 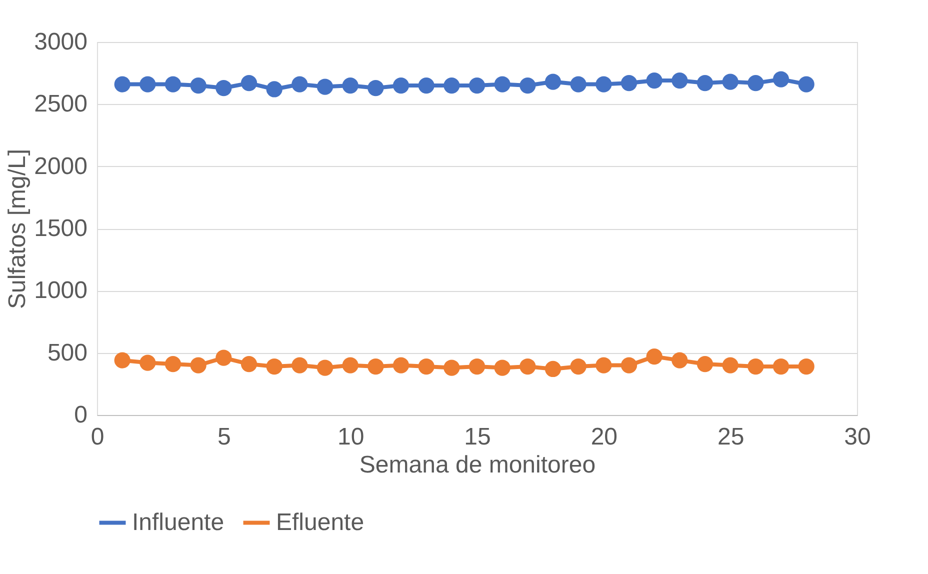 I want to click on x-axis-title: Semana de monitoreo, so click(x=477, y=465).